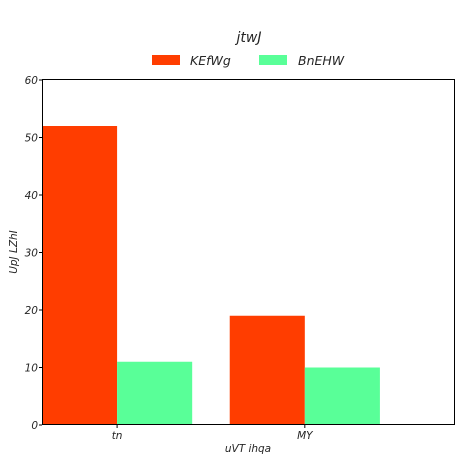 The height and width of the screenshot is (464, 464). What do you see at coordinates (14, 252) in the screenshot?
I see `y-axis-label: UpJ LZhI` at bounding box center [14, 252].